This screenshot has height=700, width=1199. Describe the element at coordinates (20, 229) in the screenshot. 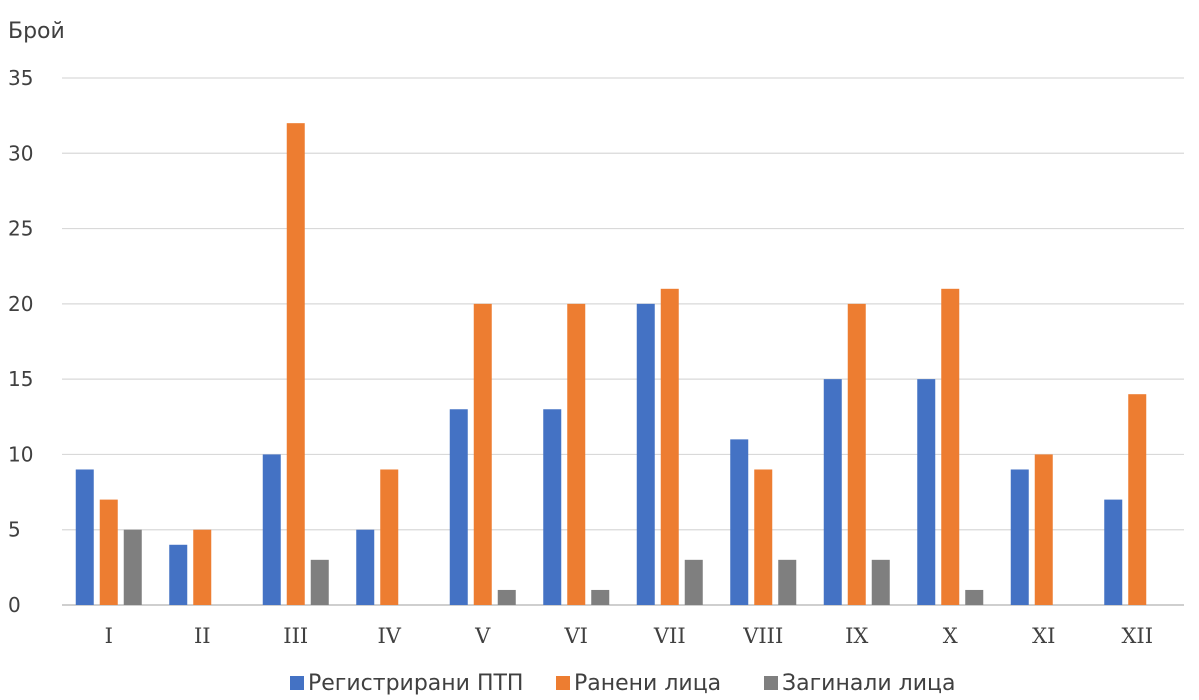

I see `y-tick-label: 25` at that location.